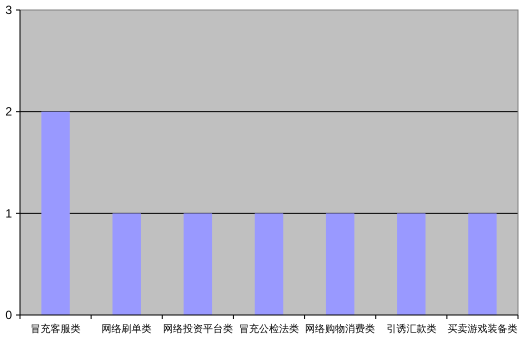  What do you see at coordinates (411, 329) in the screenshot?
I see `x-tick-label: 引诱汇款类` at bounding box center [411, 329].